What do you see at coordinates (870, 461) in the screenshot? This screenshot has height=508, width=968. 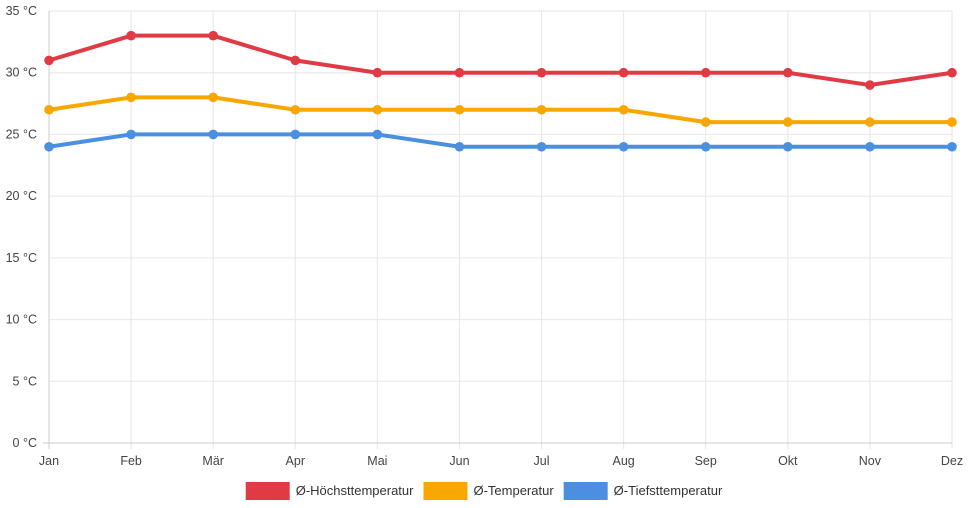 I see `x-tick-label: Nov` at bounding box center [870, 461].